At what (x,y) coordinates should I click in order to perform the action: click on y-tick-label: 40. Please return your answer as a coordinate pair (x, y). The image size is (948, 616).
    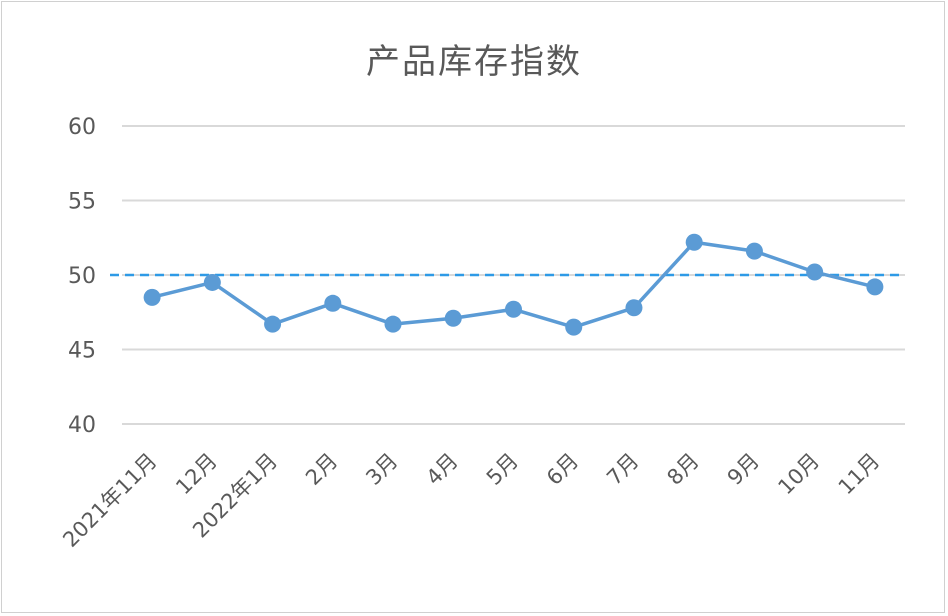
    Looking at the image, I should click on (82, 425).